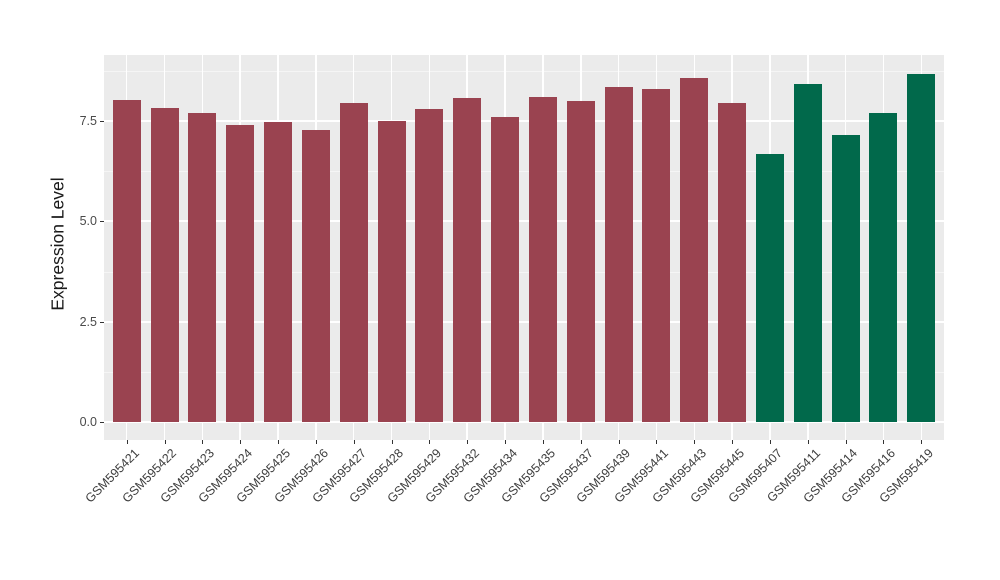 The height and width of the screenshot is (580, 1000). I want to click on bar-GSM595428, so click(391, 271).